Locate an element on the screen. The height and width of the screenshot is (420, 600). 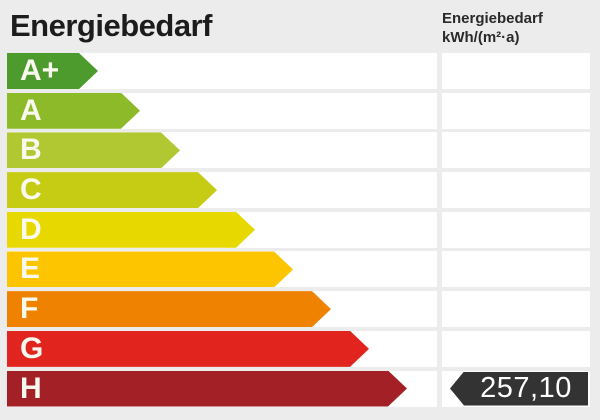
bar-f: F is located at coordinates (169, 309).